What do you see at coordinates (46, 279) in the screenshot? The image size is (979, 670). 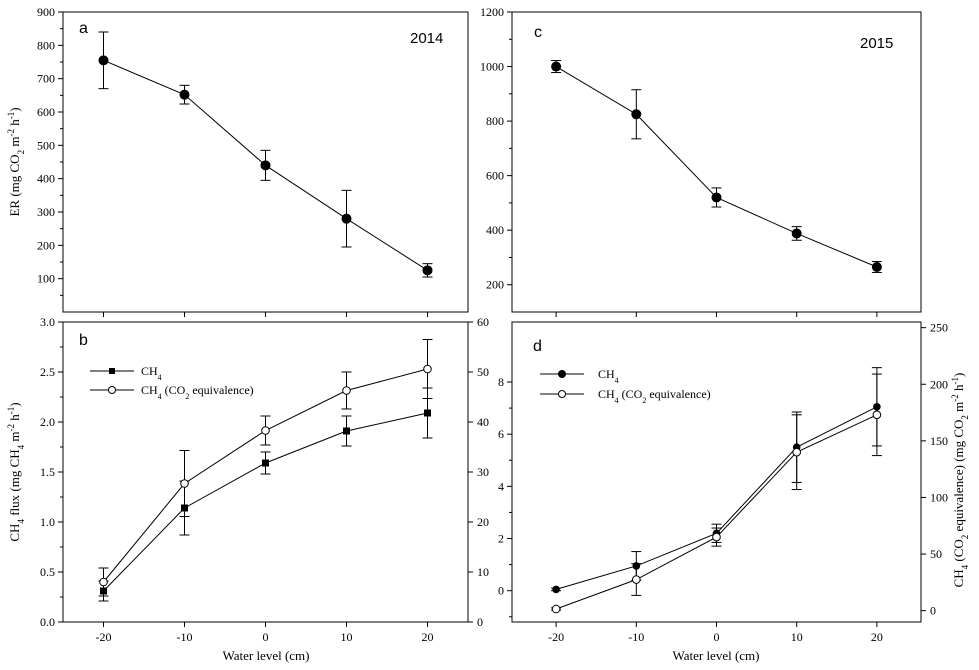 I see `panel-a-ytick-label: 100` at bounding box center [46, 279].